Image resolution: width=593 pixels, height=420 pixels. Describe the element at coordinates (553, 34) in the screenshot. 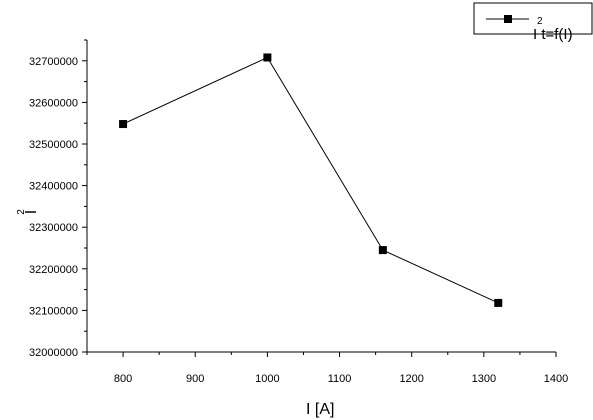

I see `legend-label: I t=f(I)` at that location.